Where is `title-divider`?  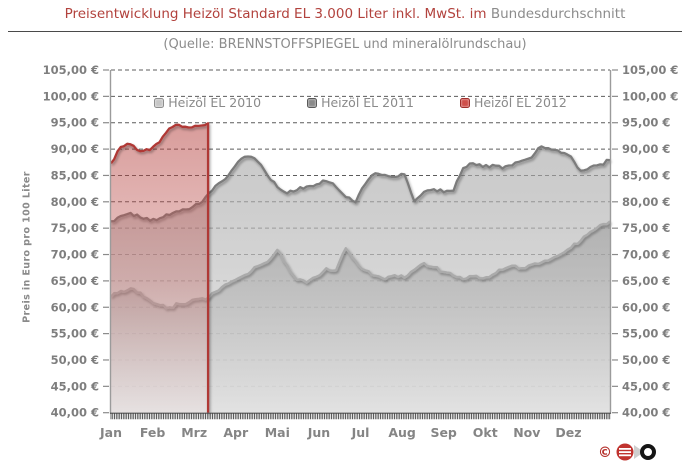
title-divider is located at coordinates (345, 31).